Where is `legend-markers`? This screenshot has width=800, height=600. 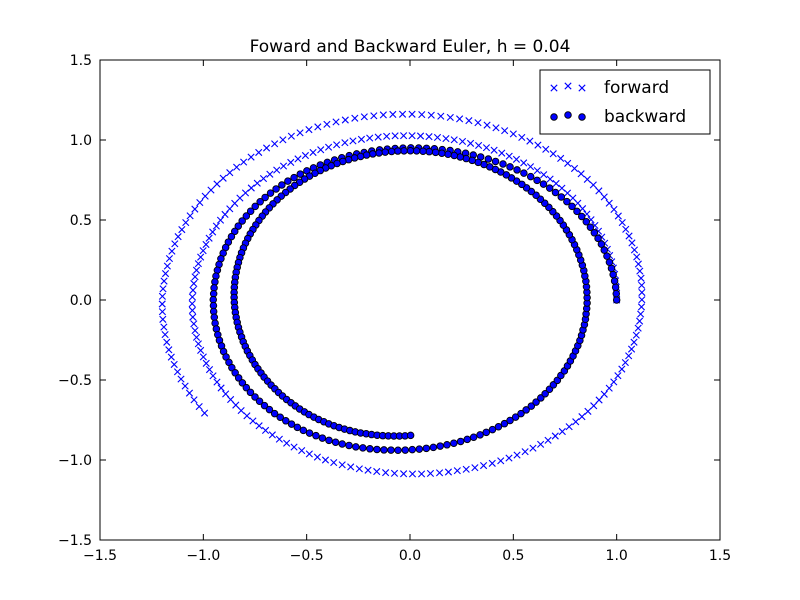
legend-markers is located at coordinates (568, 101).